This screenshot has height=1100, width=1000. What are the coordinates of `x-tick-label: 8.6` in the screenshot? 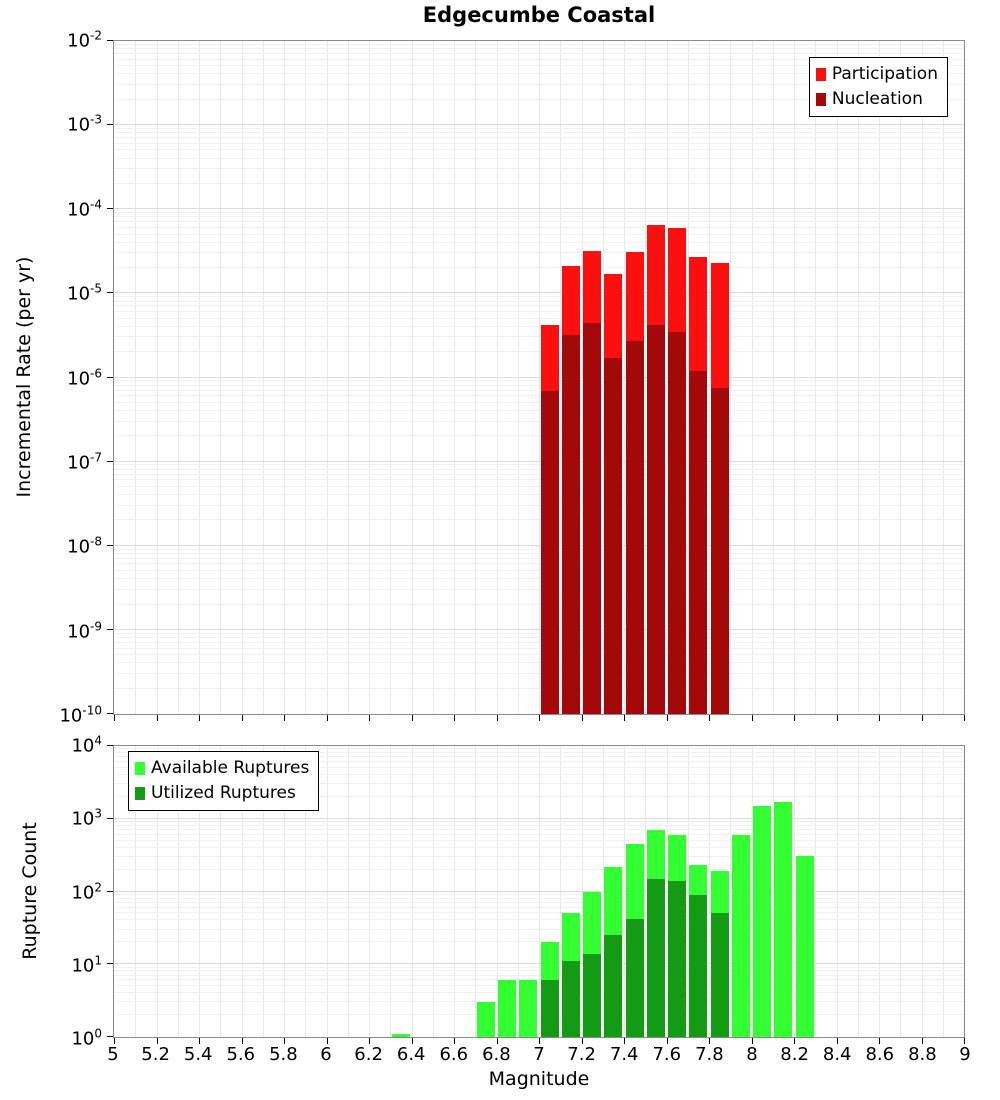 It's located at (880, 1054).